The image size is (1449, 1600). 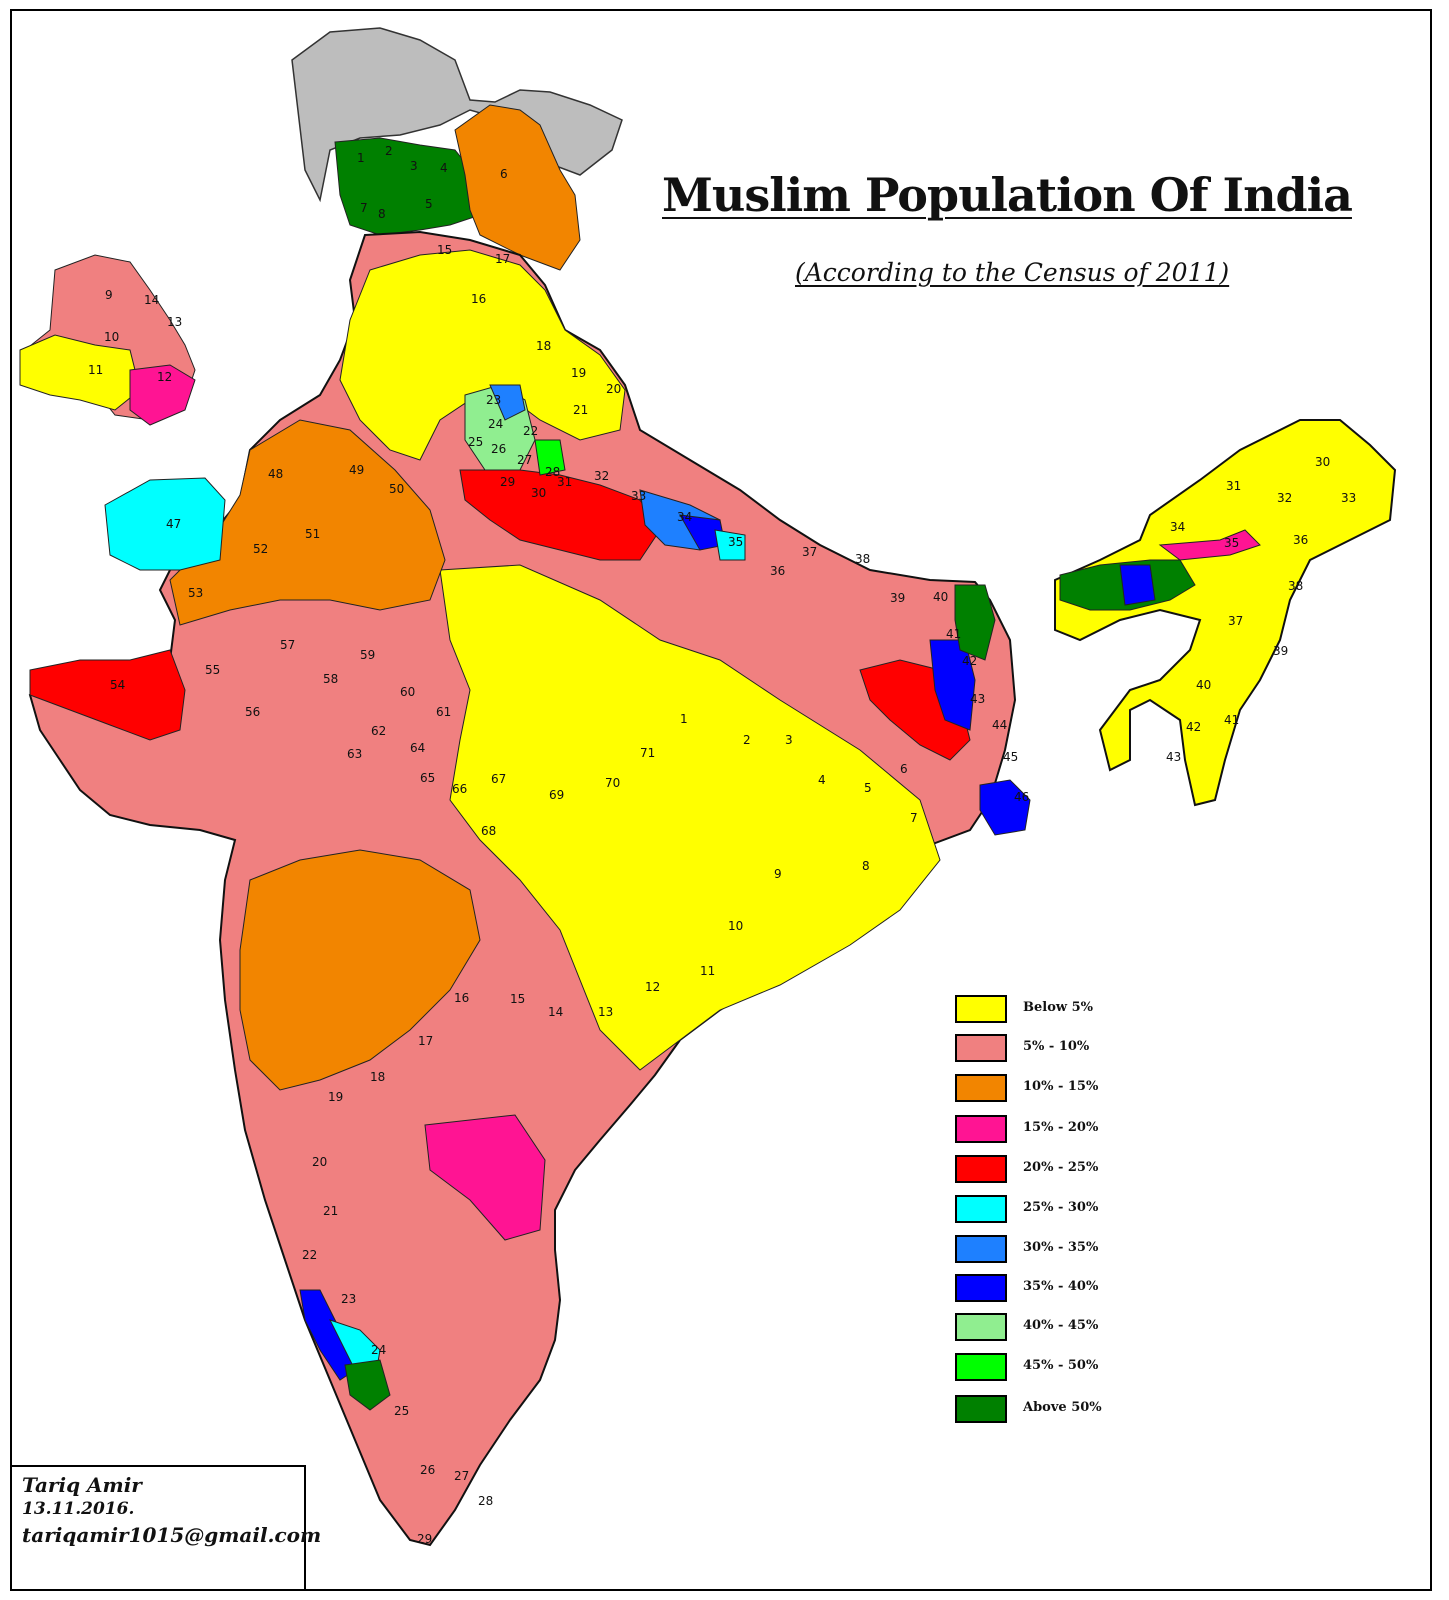 What do you see at coordinates (1203, 685) in the screenshot?
I see `district-number-label: 40` at bounding box center [1203, 685].